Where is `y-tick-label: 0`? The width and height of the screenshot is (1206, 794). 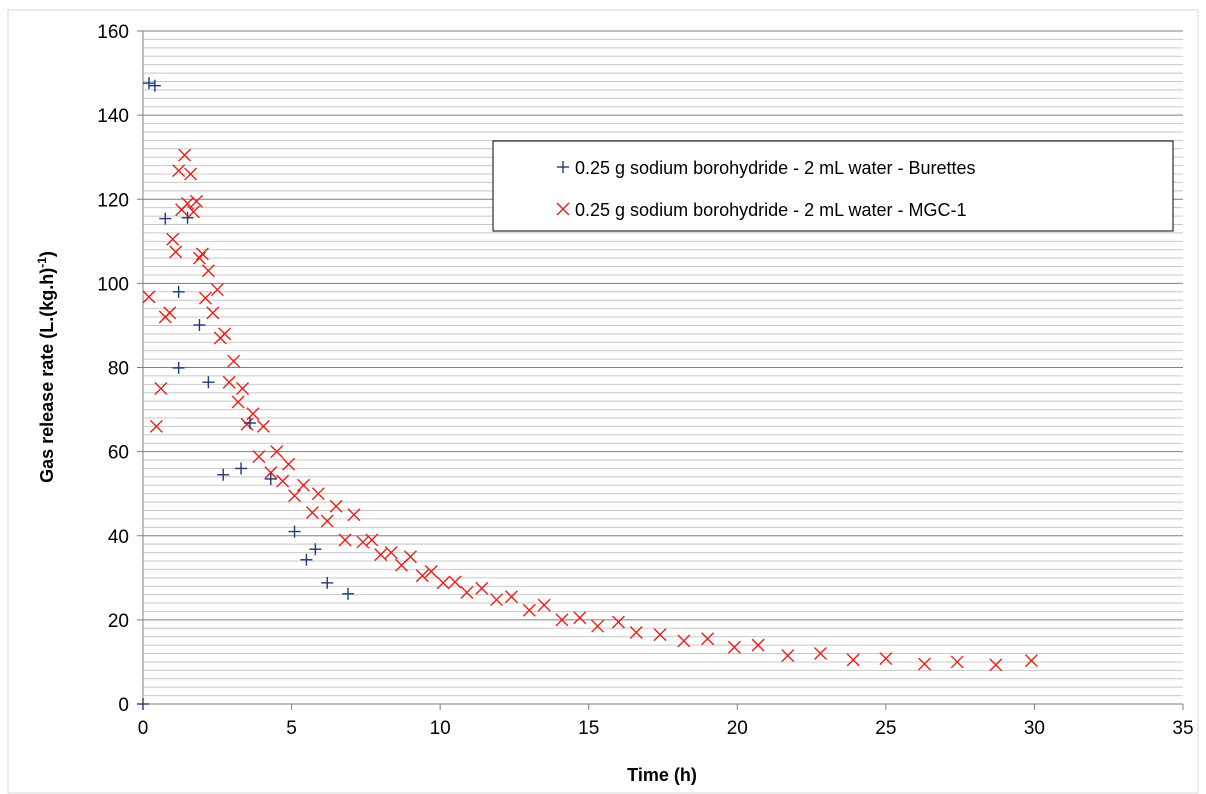
y-tick-label: 0 is located at coordinates (123, 705).